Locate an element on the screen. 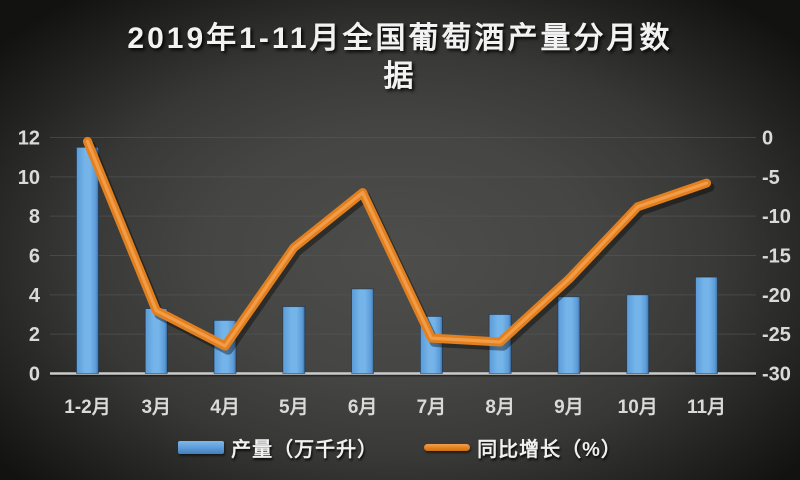  chart-legend: 产量（万千升） 同比增长（%） is located at coordinates (400, 447).